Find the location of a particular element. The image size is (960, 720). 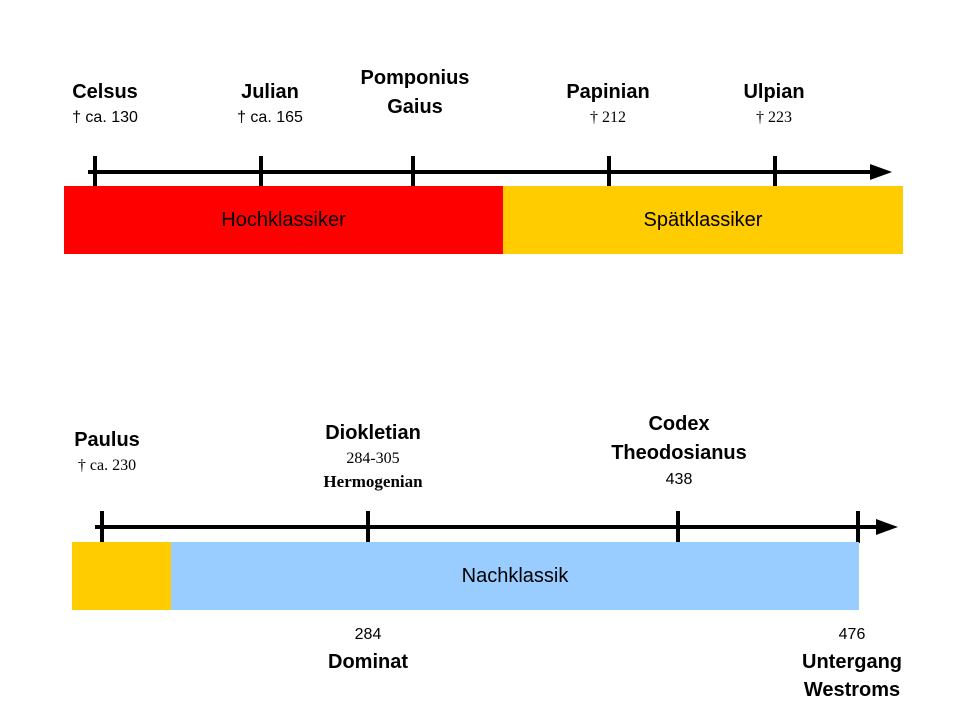

person-gaius-name: Gaius is located at coordinates (415, 107).